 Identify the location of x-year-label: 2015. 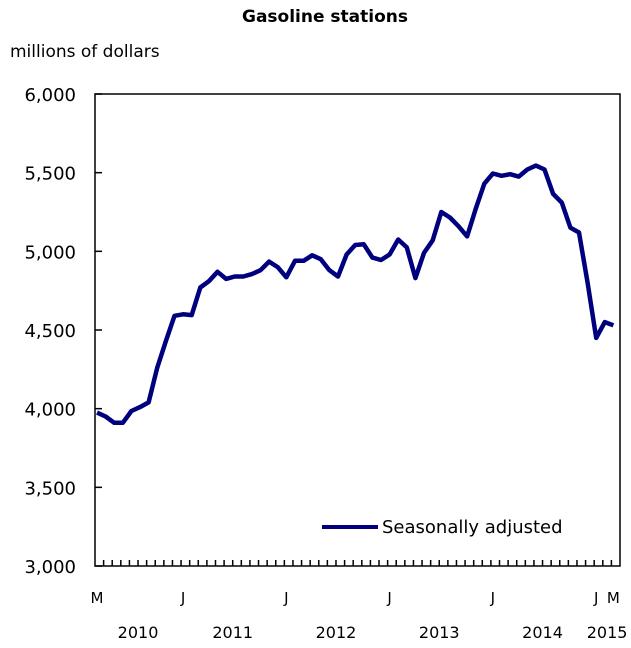
(607, 632).